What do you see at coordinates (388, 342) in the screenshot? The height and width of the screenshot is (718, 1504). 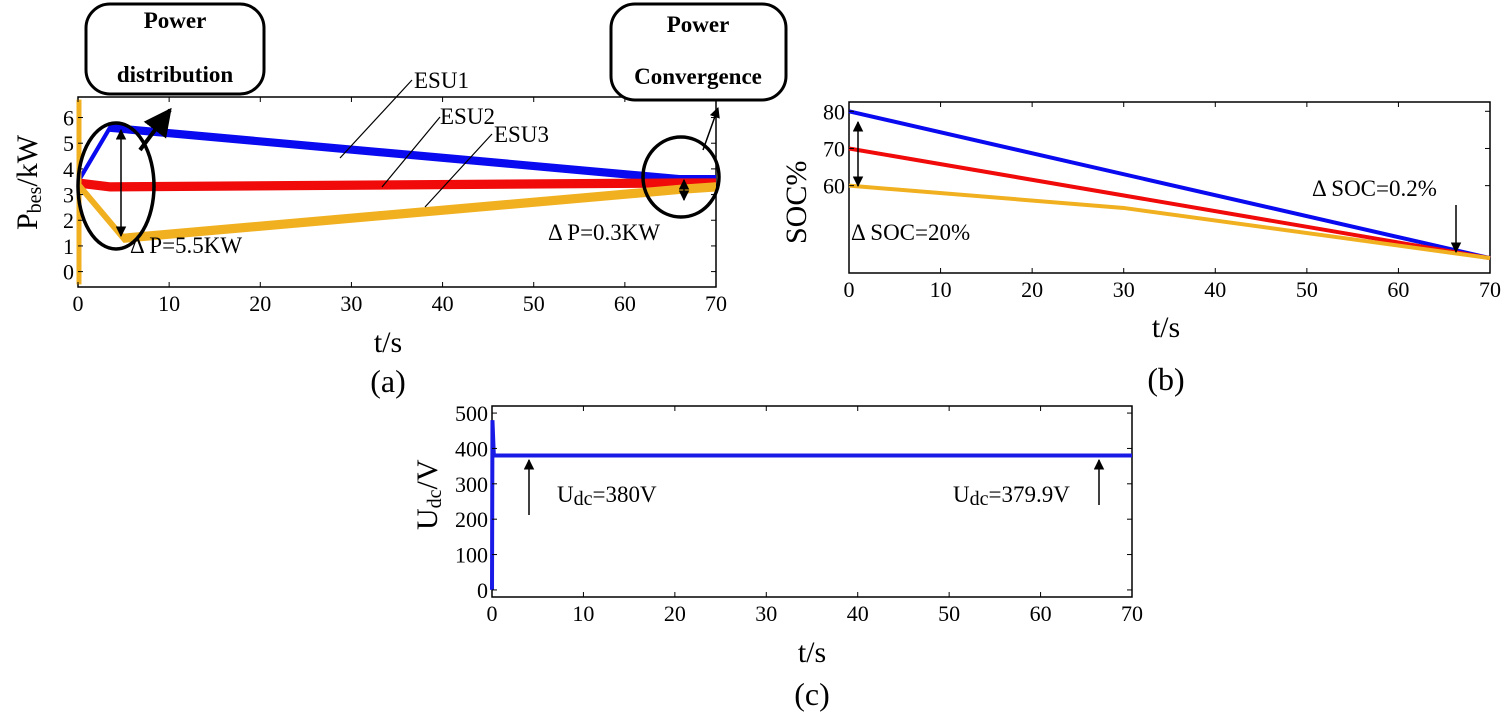 I see `x-axis-label-a: t/s` at bounding box center [388, 342].